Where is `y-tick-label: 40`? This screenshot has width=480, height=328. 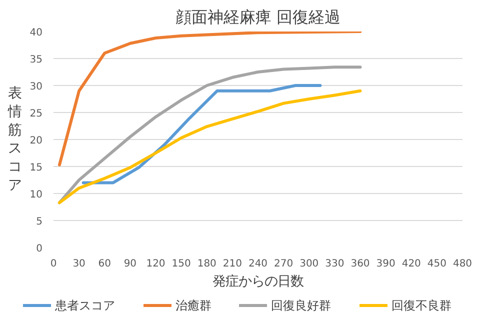 y-tick-label: 40 is located at coordinates (36, 33).